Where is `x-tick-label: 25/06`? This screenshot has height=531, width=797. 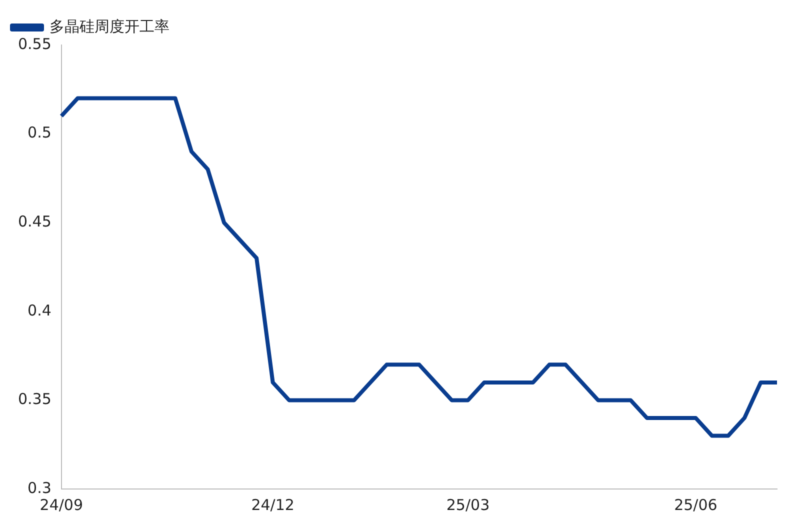
x-tick-label: 25/06 is located at coordinates (696, 505).